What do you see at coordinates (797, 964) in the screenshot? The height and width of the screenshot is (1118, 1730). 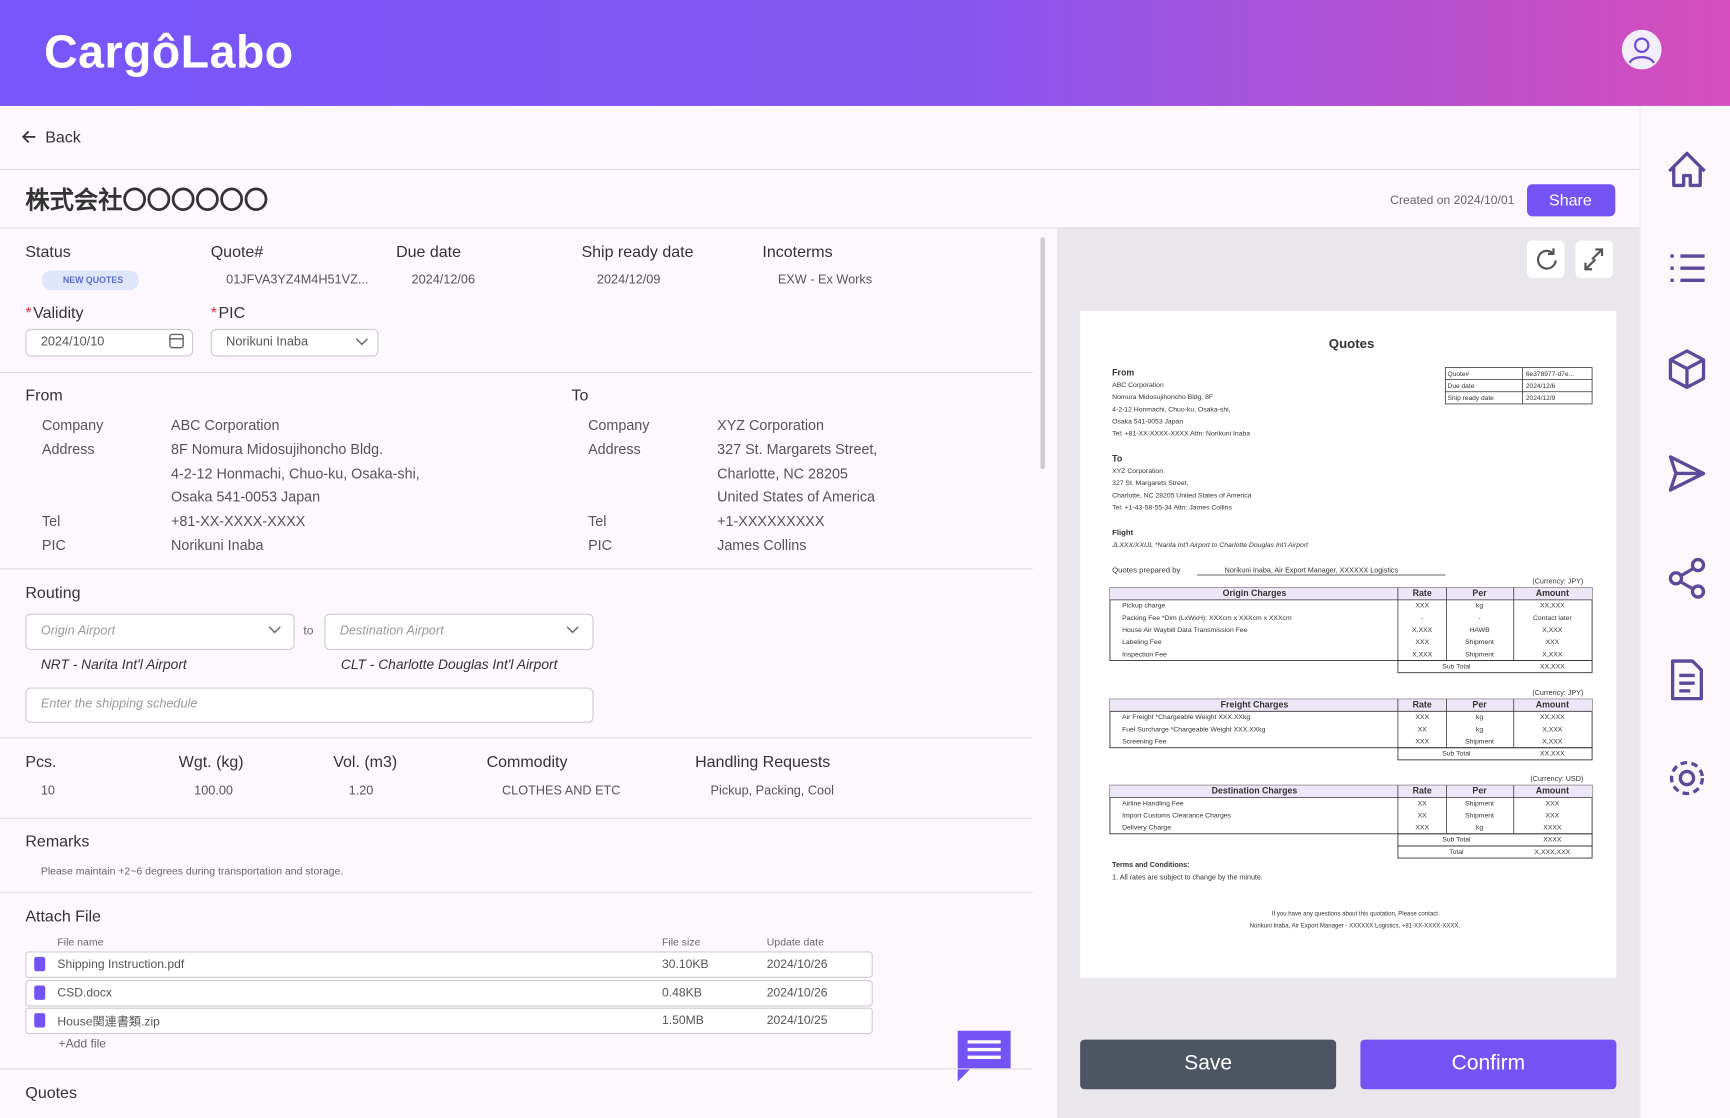 I see `file-cell: 2024/10/26` at bounding box center [797, 964].